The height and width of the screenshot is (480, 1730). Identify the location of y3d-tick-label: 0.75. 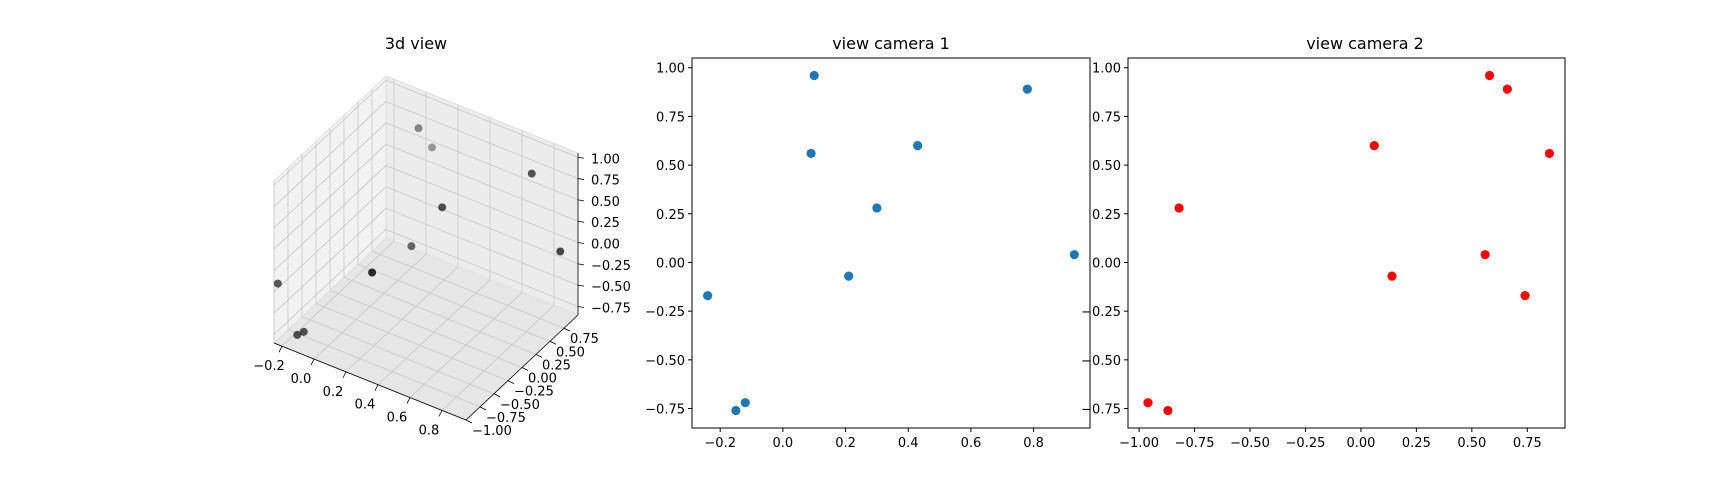
(584, 339).